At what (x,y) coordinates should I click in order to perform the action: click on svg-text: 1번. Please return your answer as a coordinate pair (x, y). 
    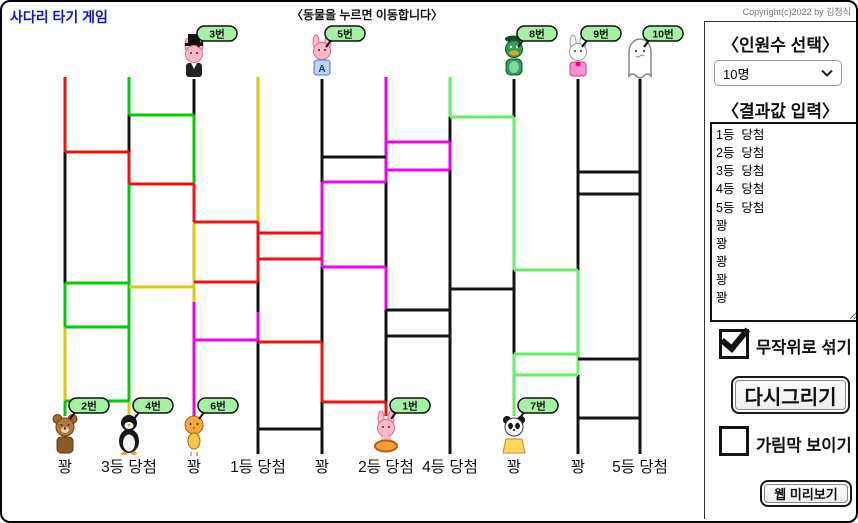
    Looking at the image, I should click on (410, 406).